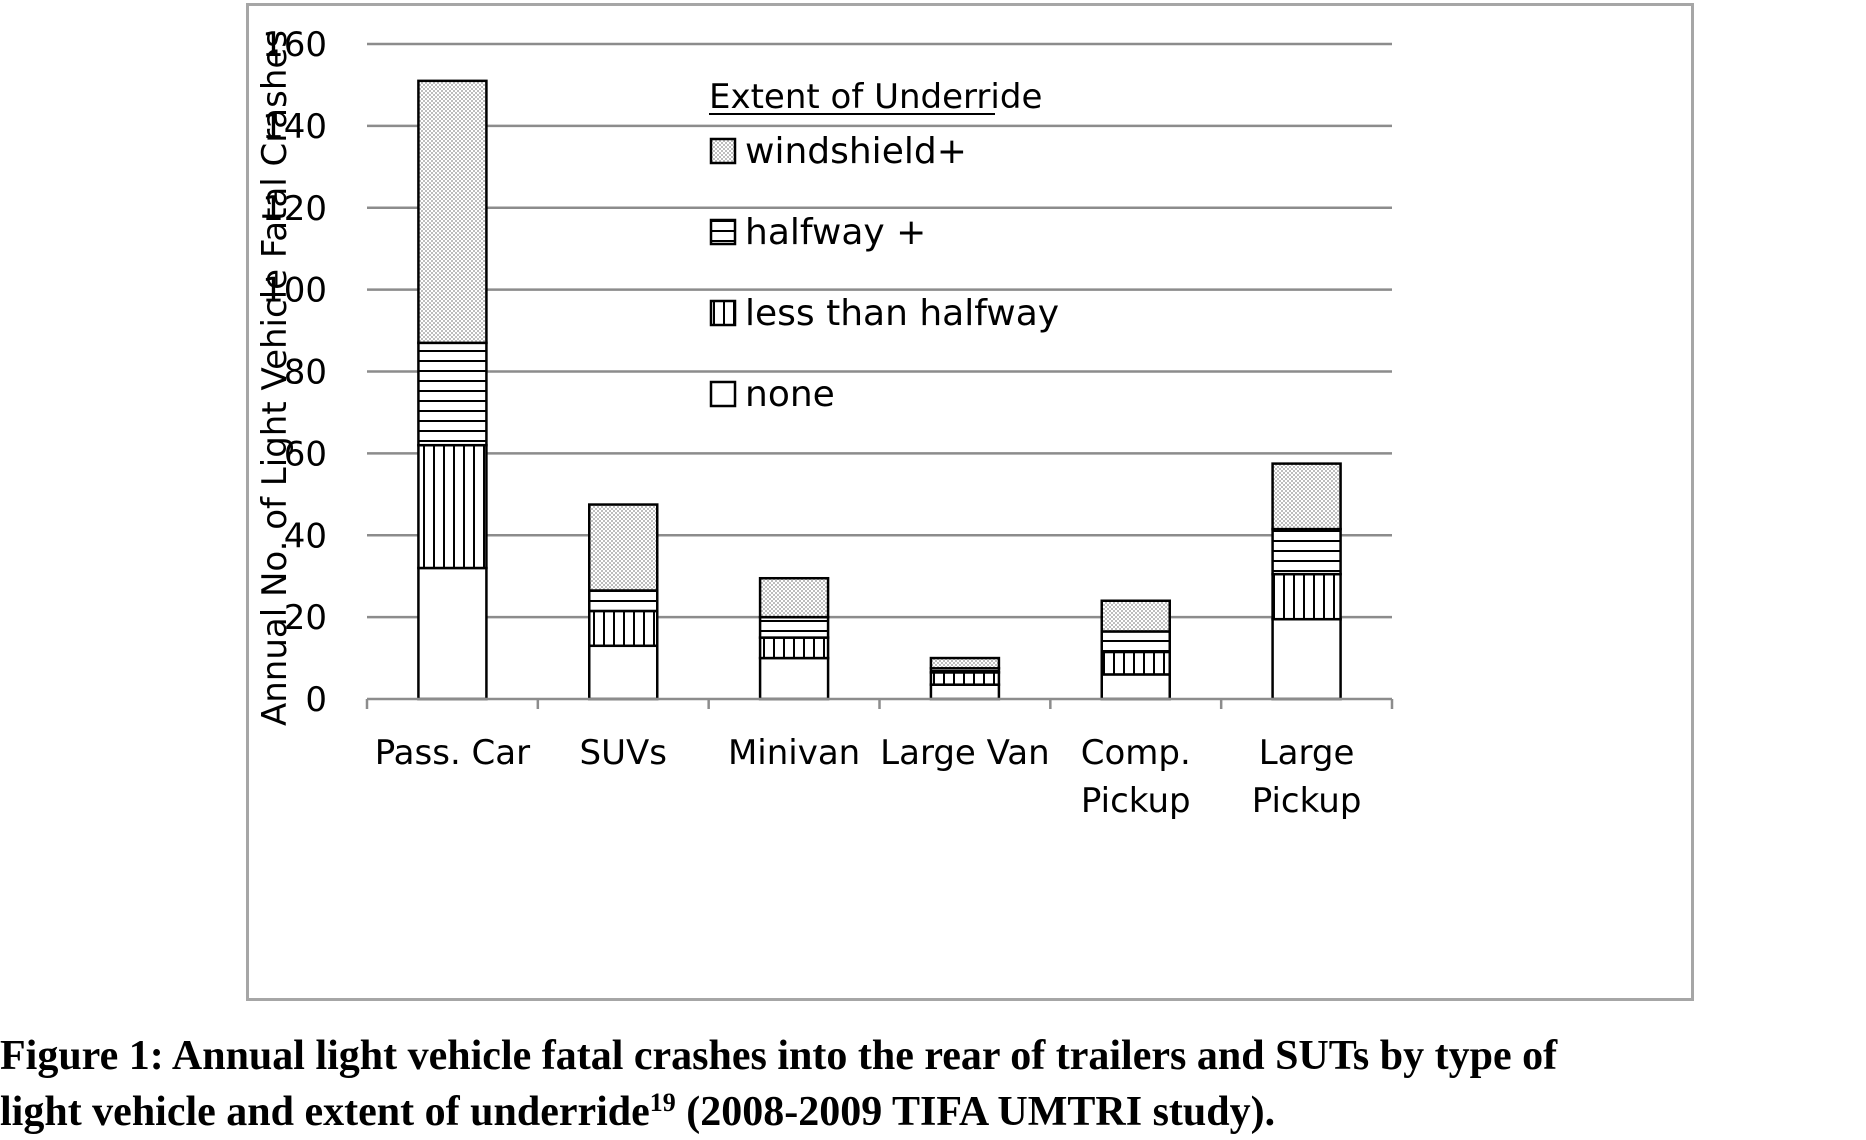 The image size is (1866, 1140). What do you see at coordinates (305, 536) in the screenshot?
I see `y-tick-label: 40` at bounding box center [305, 536].